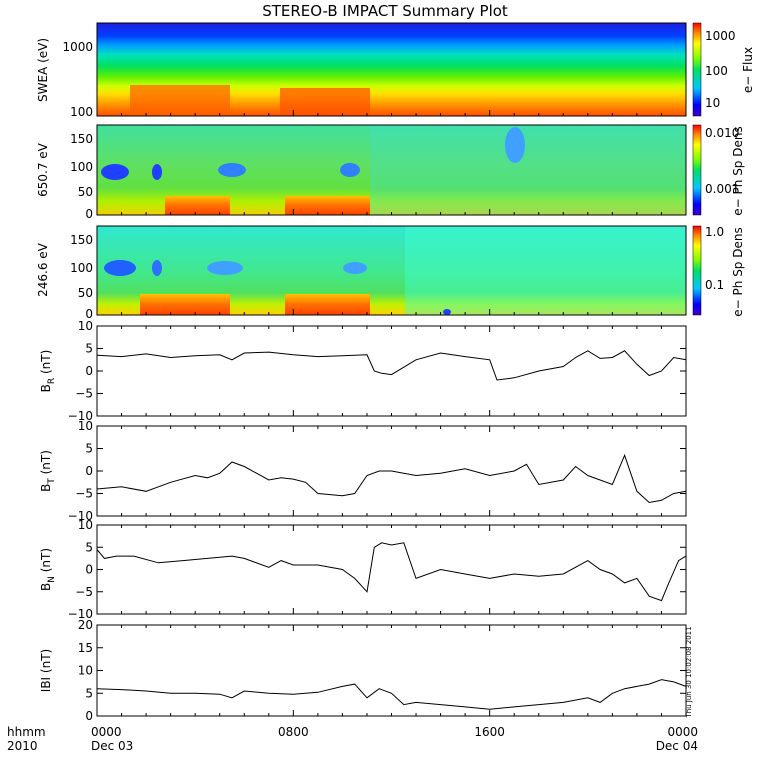 The width and height of the screenshot is (780, 780). What do you see at coordinates (85, 293) in the screenshot?
I see `pad246-ytick-50: 50` at bounding box center [85, 293].